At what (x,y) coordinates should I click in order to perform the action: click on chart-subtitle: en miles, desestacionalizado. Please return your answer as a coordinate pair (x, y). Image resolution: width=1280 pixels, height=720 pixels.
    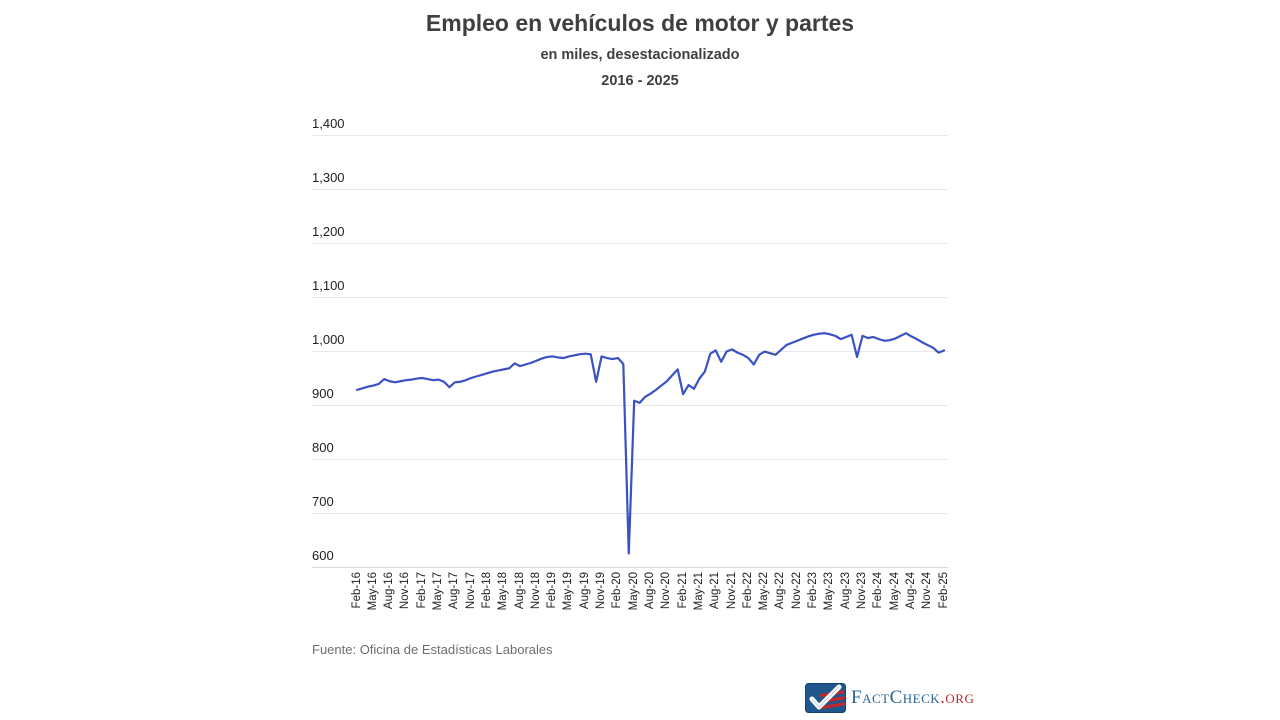
    Looking at the image, I should click on (640, 55).